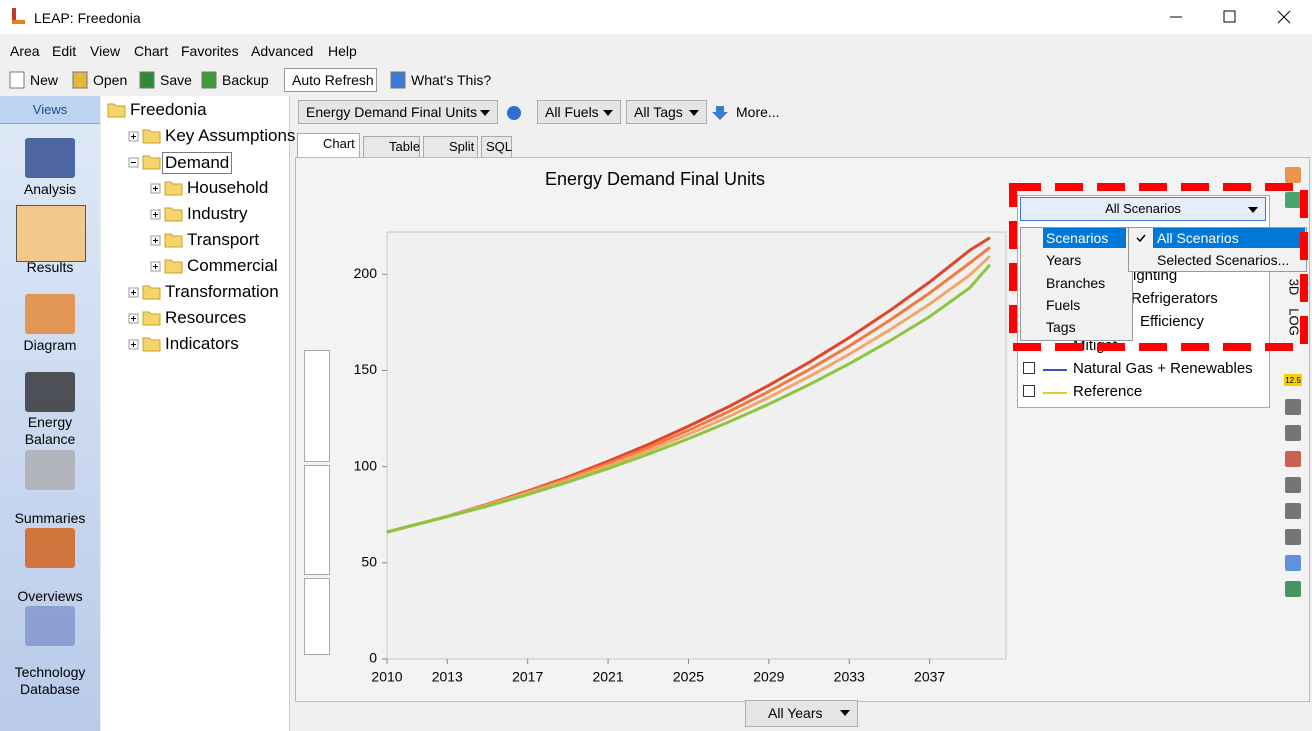 This screenshot has height=731, width=1312. Describe the element at coordinates (206, 317) in the screenshot. I see `tree-item: Resources` at that location.